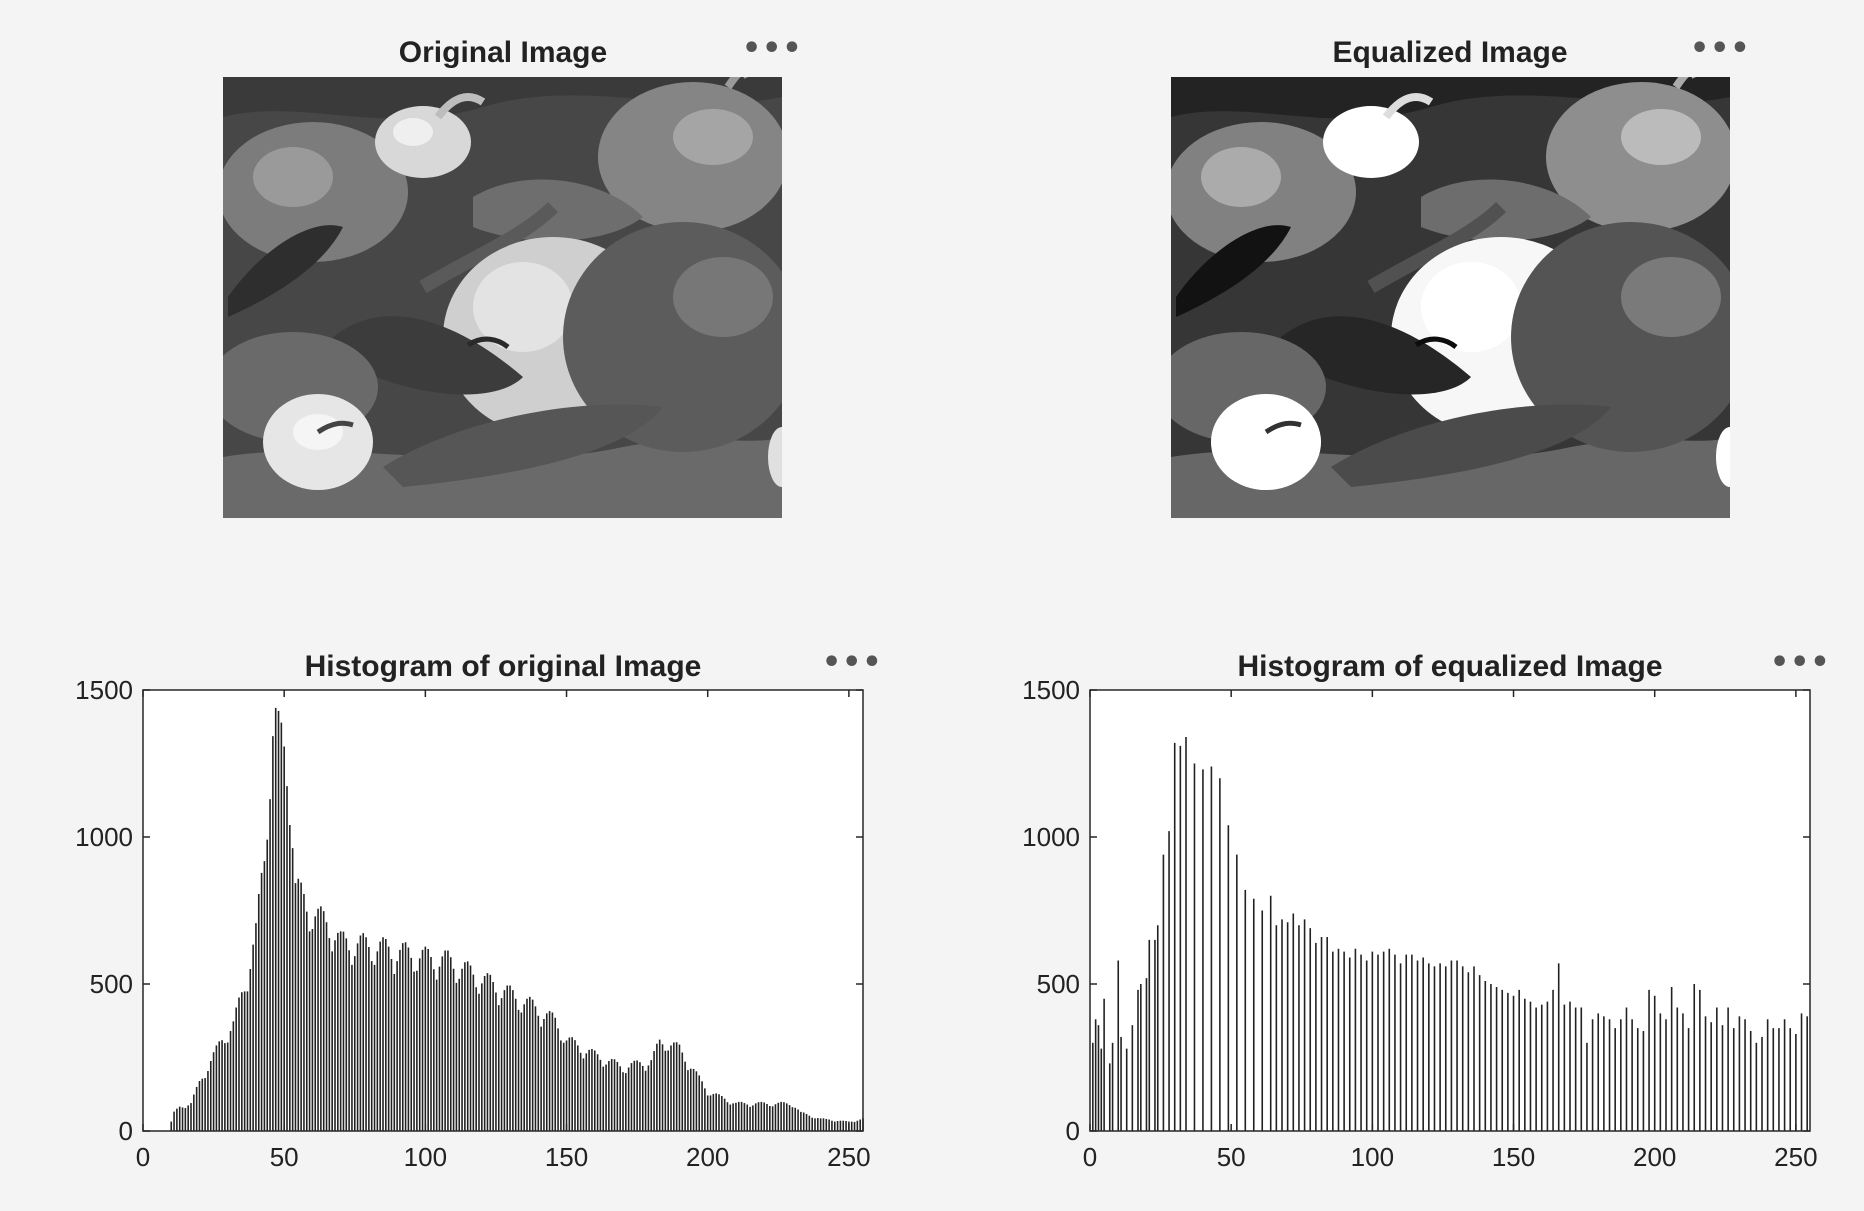 The width and height of the screenshot is (1864, 1211). What do you see at coordinates (1450, 52) in the screenshot?
I see `equalized-image-title: Equalized Image` at bounding box center [1450, 52].